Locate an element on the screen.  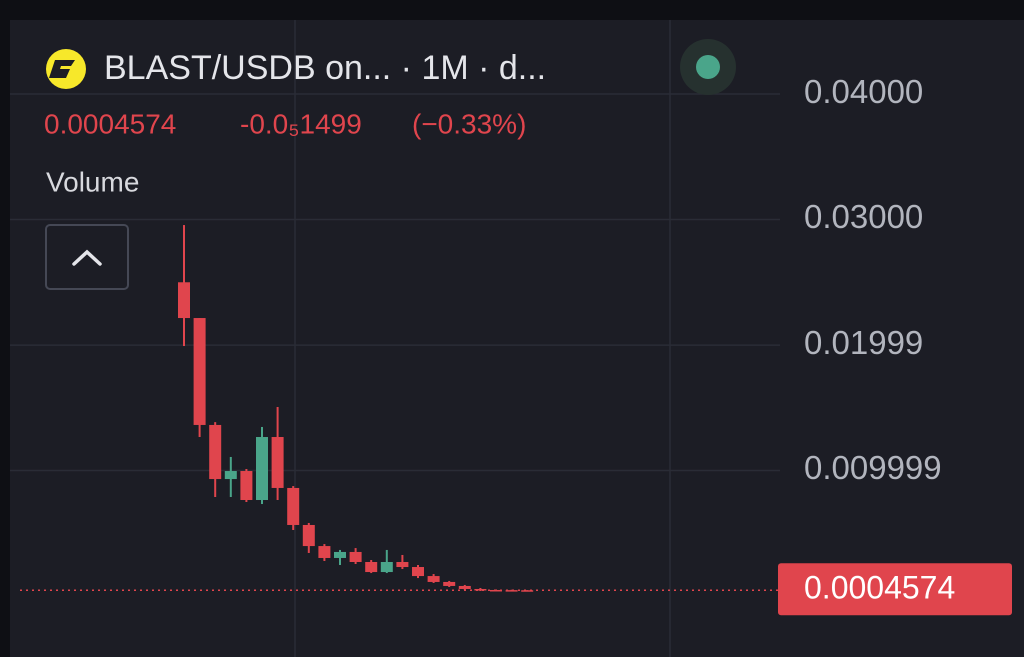
last-price: 0.0004574 is located at coordinates (110, 123).